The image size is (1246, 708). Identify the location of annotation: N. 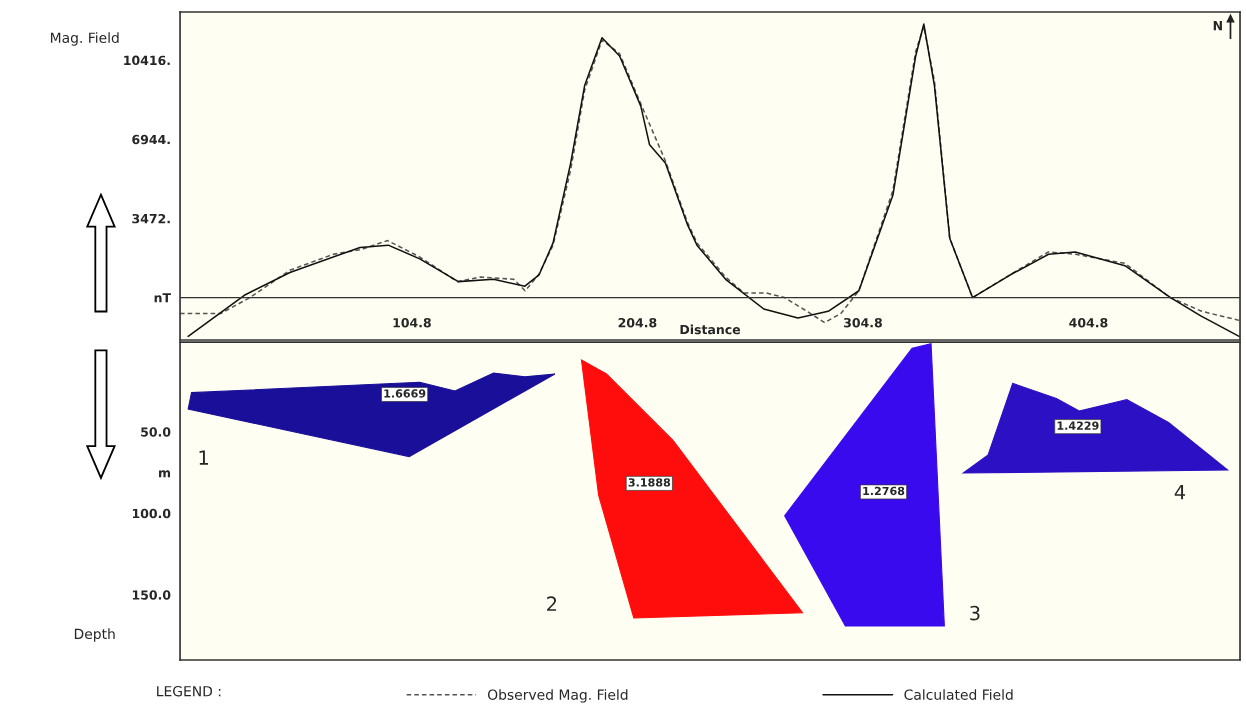
(1217, 26).